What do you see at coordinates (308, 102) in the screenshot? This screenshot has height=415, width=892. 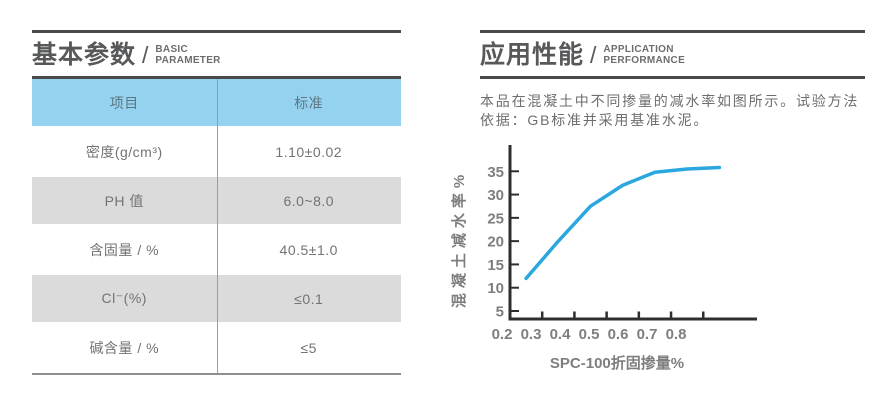 I see `column-header-standard: 标准` at bounding box center [308, 102].